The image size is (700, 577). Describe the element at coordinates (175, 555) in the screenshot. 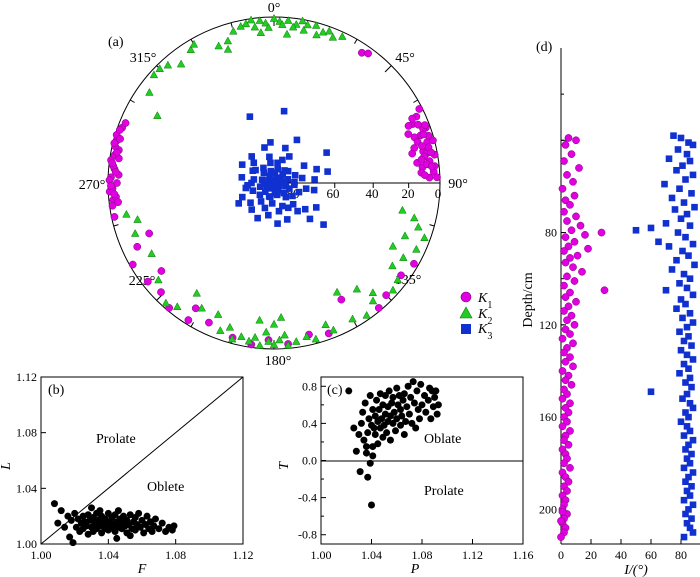

I see `panel-b-xtick-label: 1.08` at that location.